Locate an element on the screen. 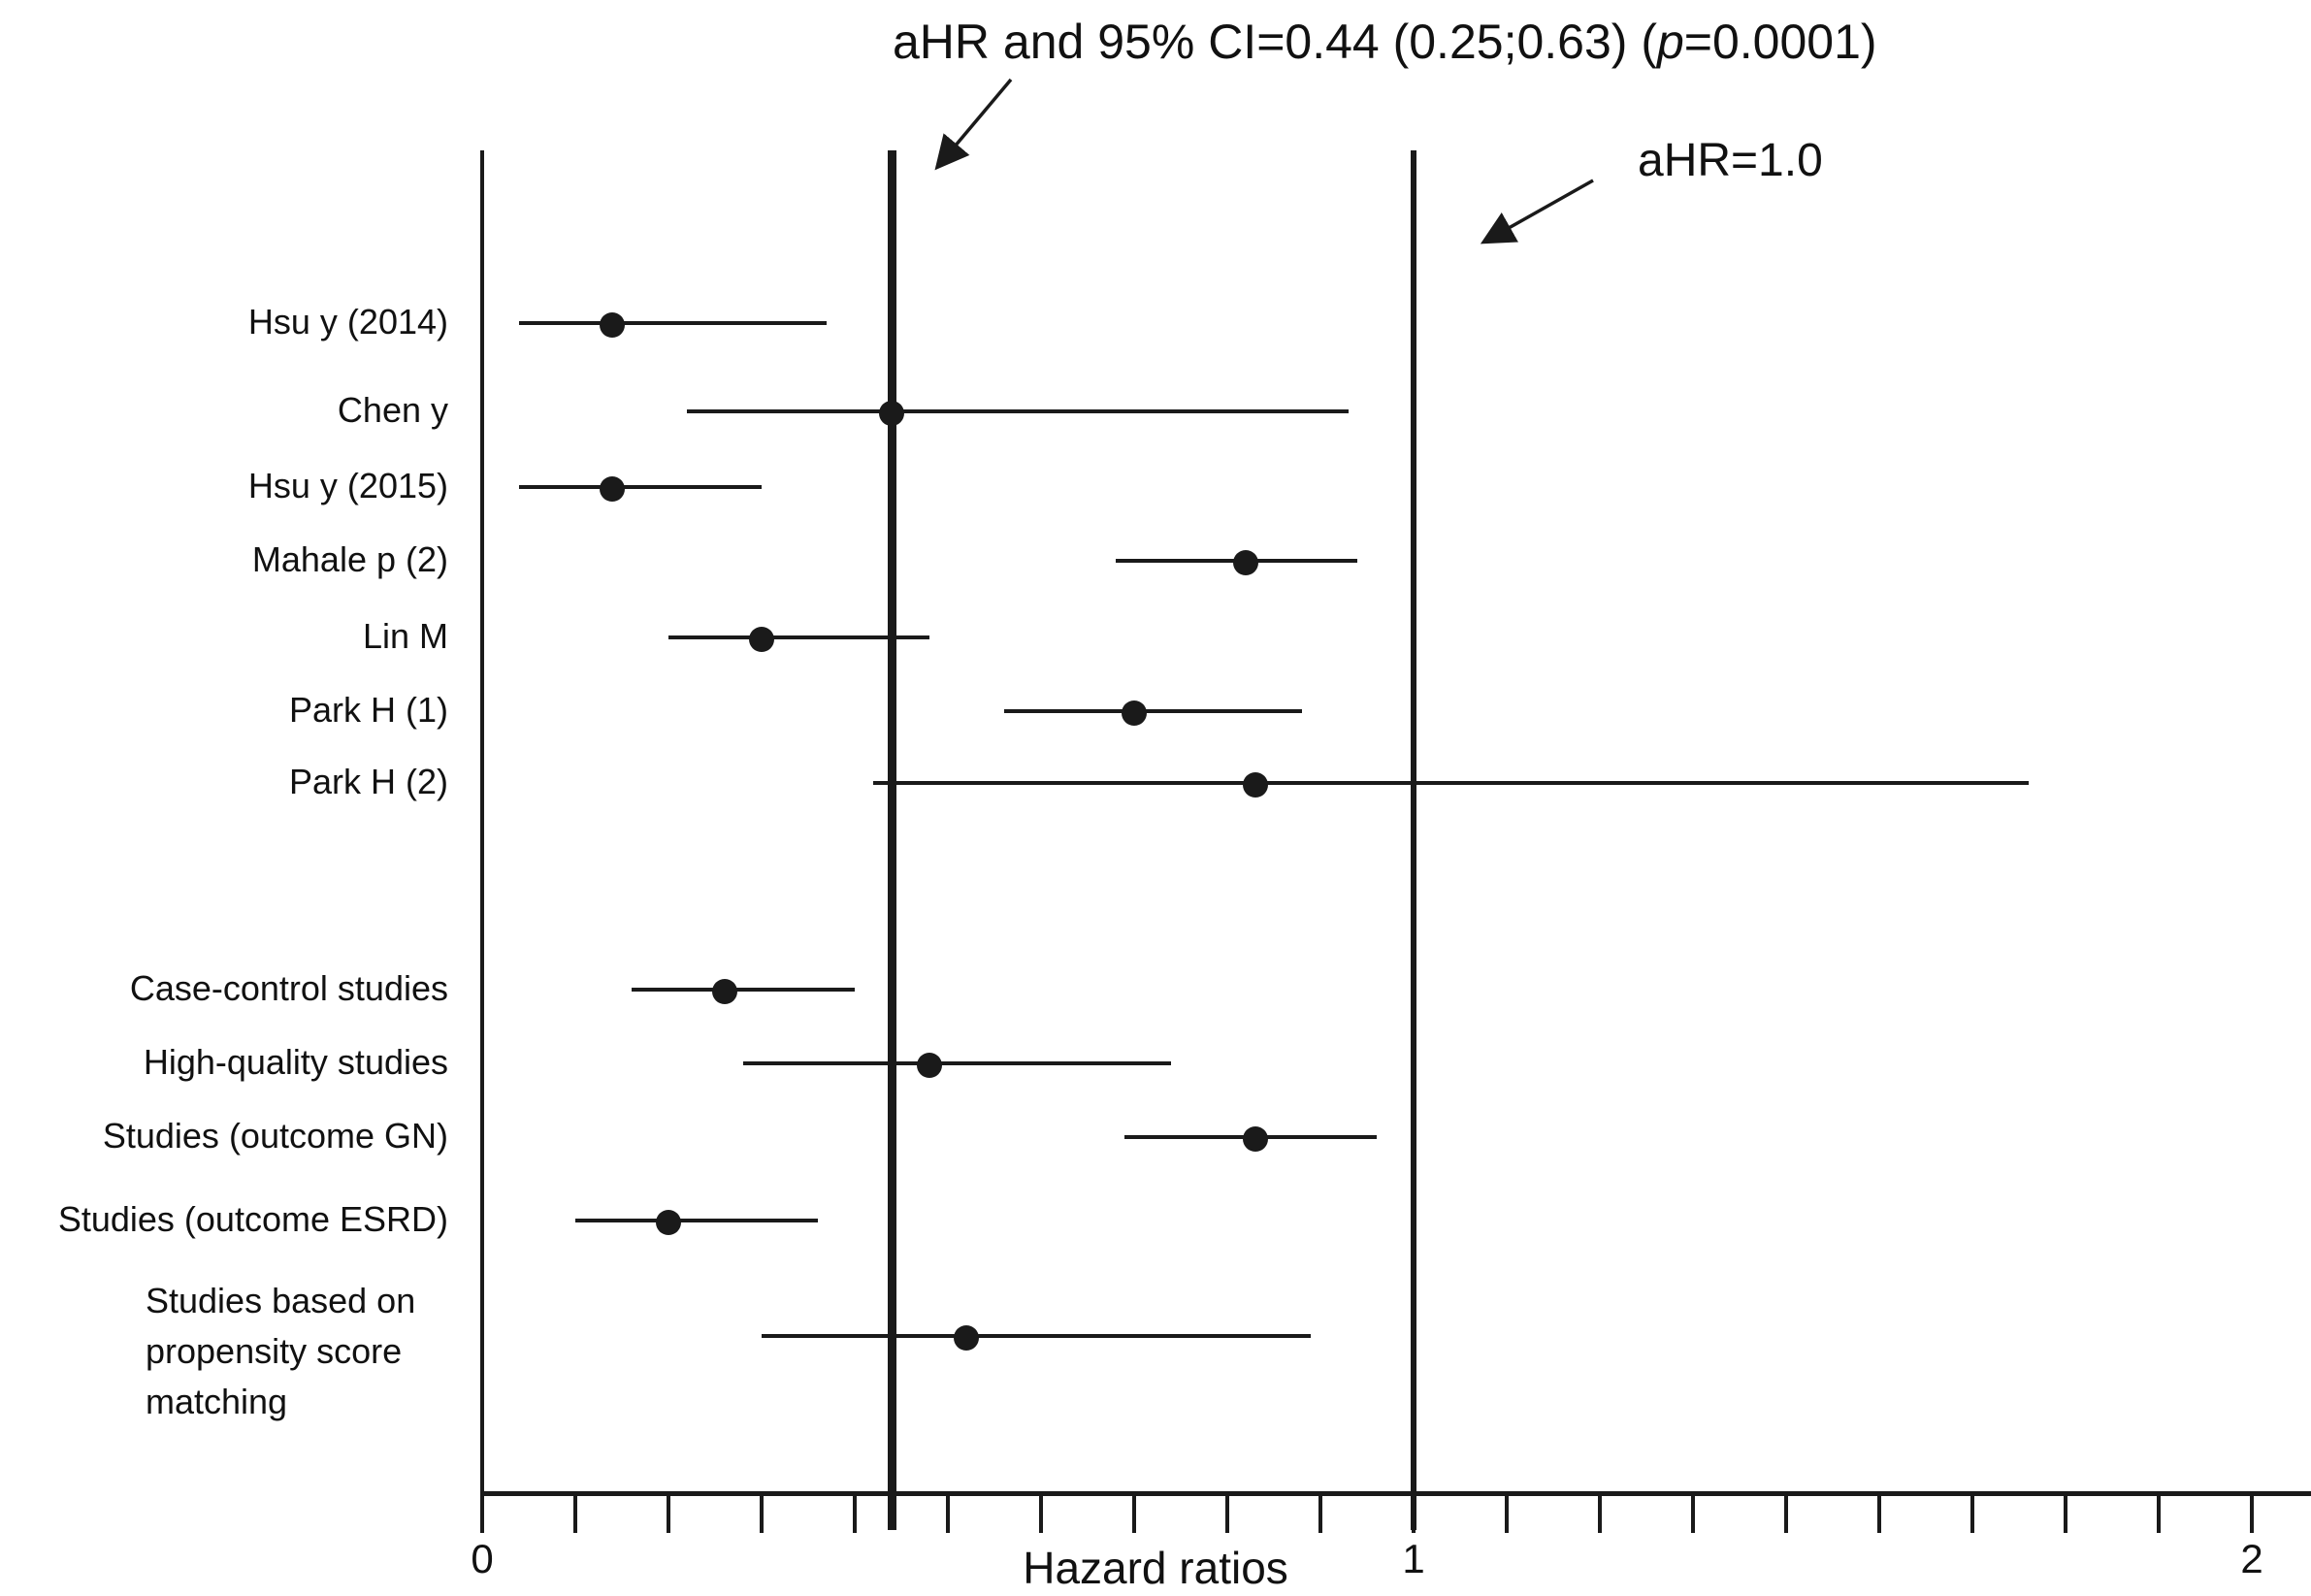  study-label: Hsu y (2014) is located at coordinates (347, 322).